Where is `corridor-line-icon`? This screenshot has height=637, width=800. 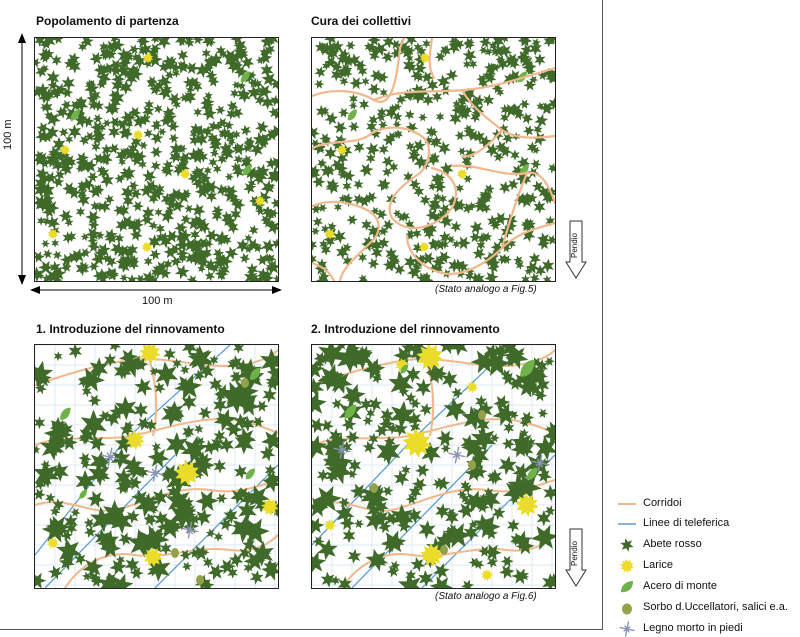
corridor-line-icon is located at coordinates (627, 504).